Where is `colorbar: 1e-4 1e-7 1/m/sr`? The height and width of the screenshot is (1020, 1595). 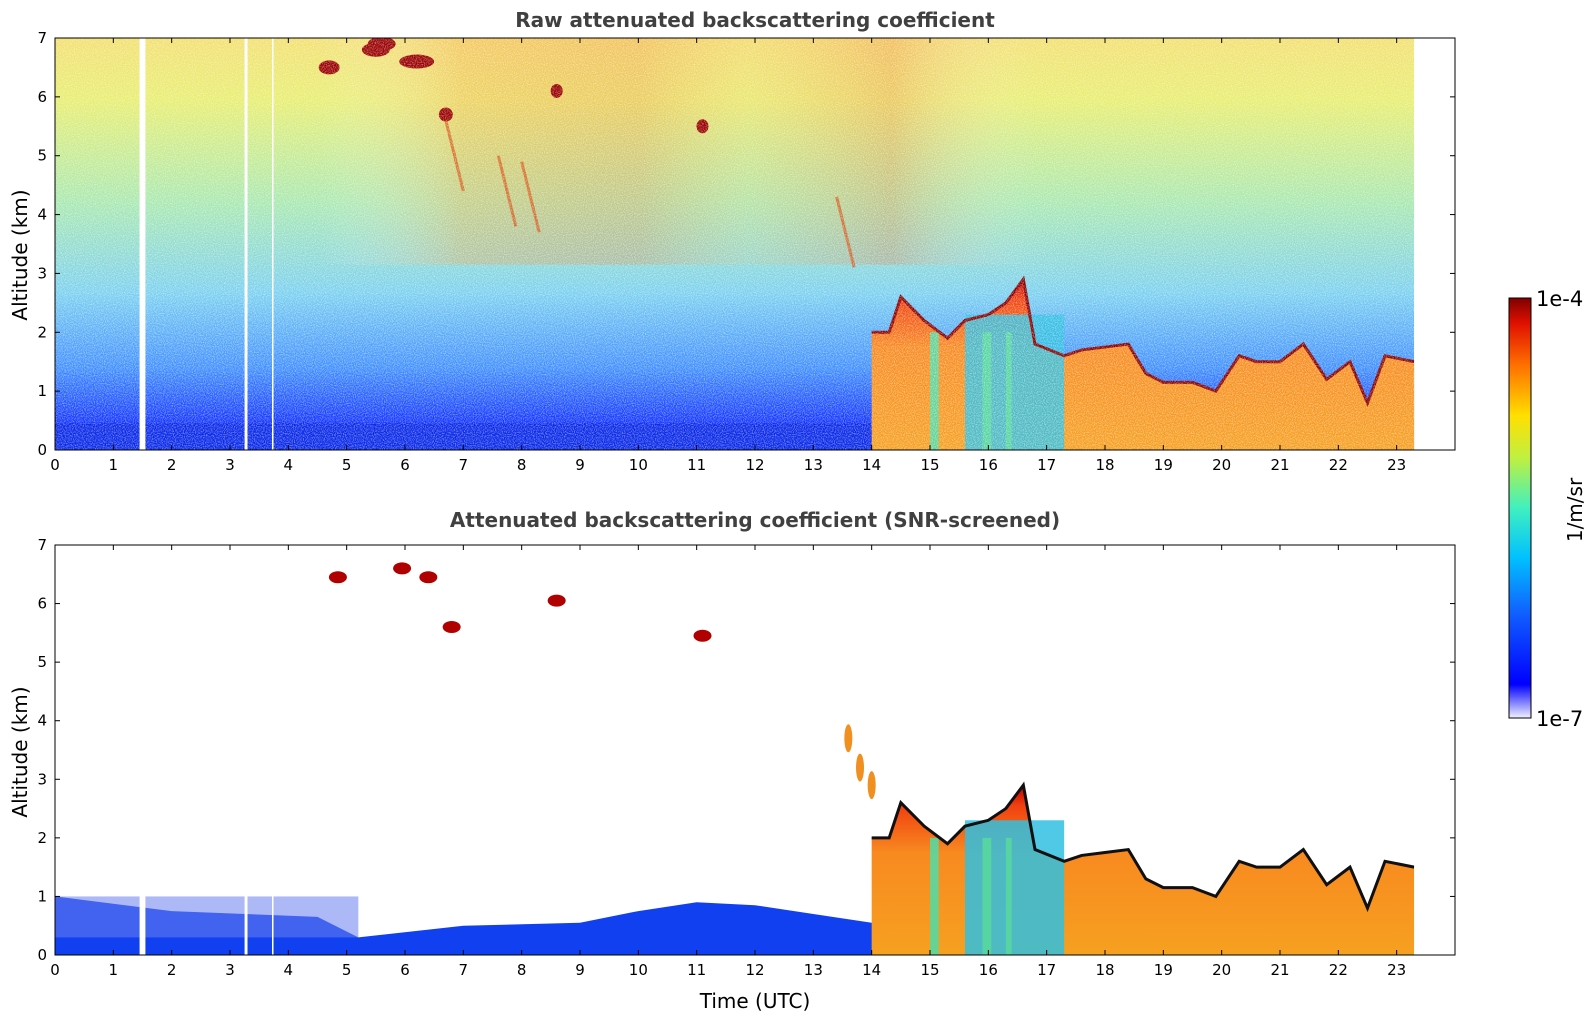
colorbar: 1e-4 1e-7 1/m/sr is located at coordinates (1547, 509).